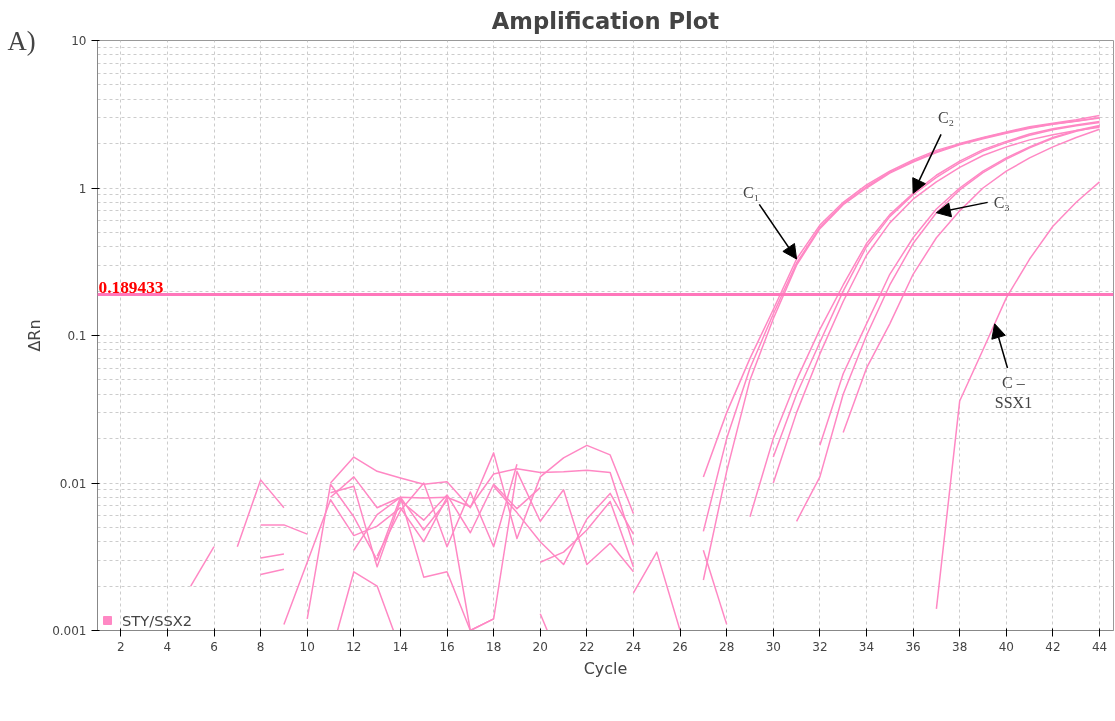 Image resolution: width=1115 pixels, height=721 pixels. What do you see at coordinates (214, 646) in the screenshot?
I see `x-tick-label: 6` at bounding box center [214, 646].